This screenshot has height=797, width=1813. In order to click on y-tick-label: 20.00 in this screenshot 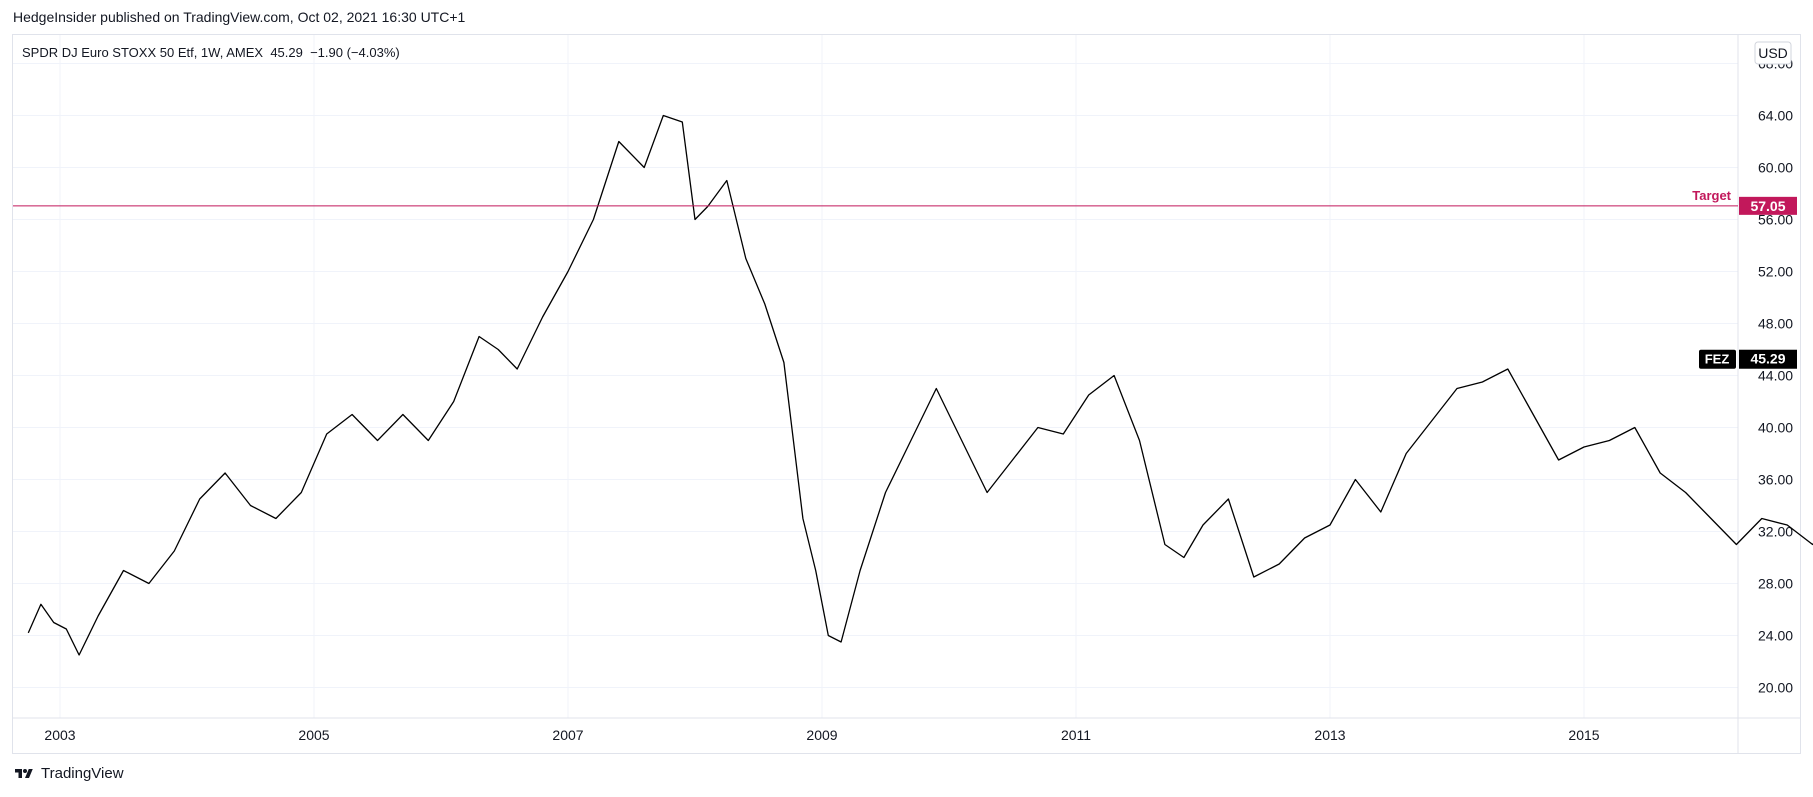, I will do `click(1775, 688)`.